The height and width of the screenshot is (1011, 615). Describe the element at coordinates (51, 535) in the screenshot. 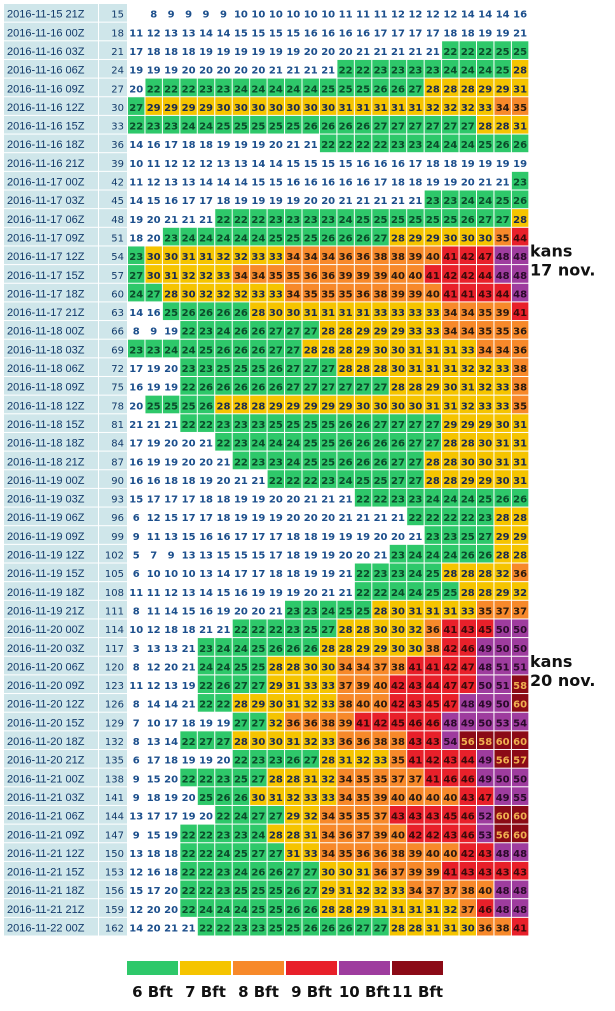

I see `row-label-cell` at that location.